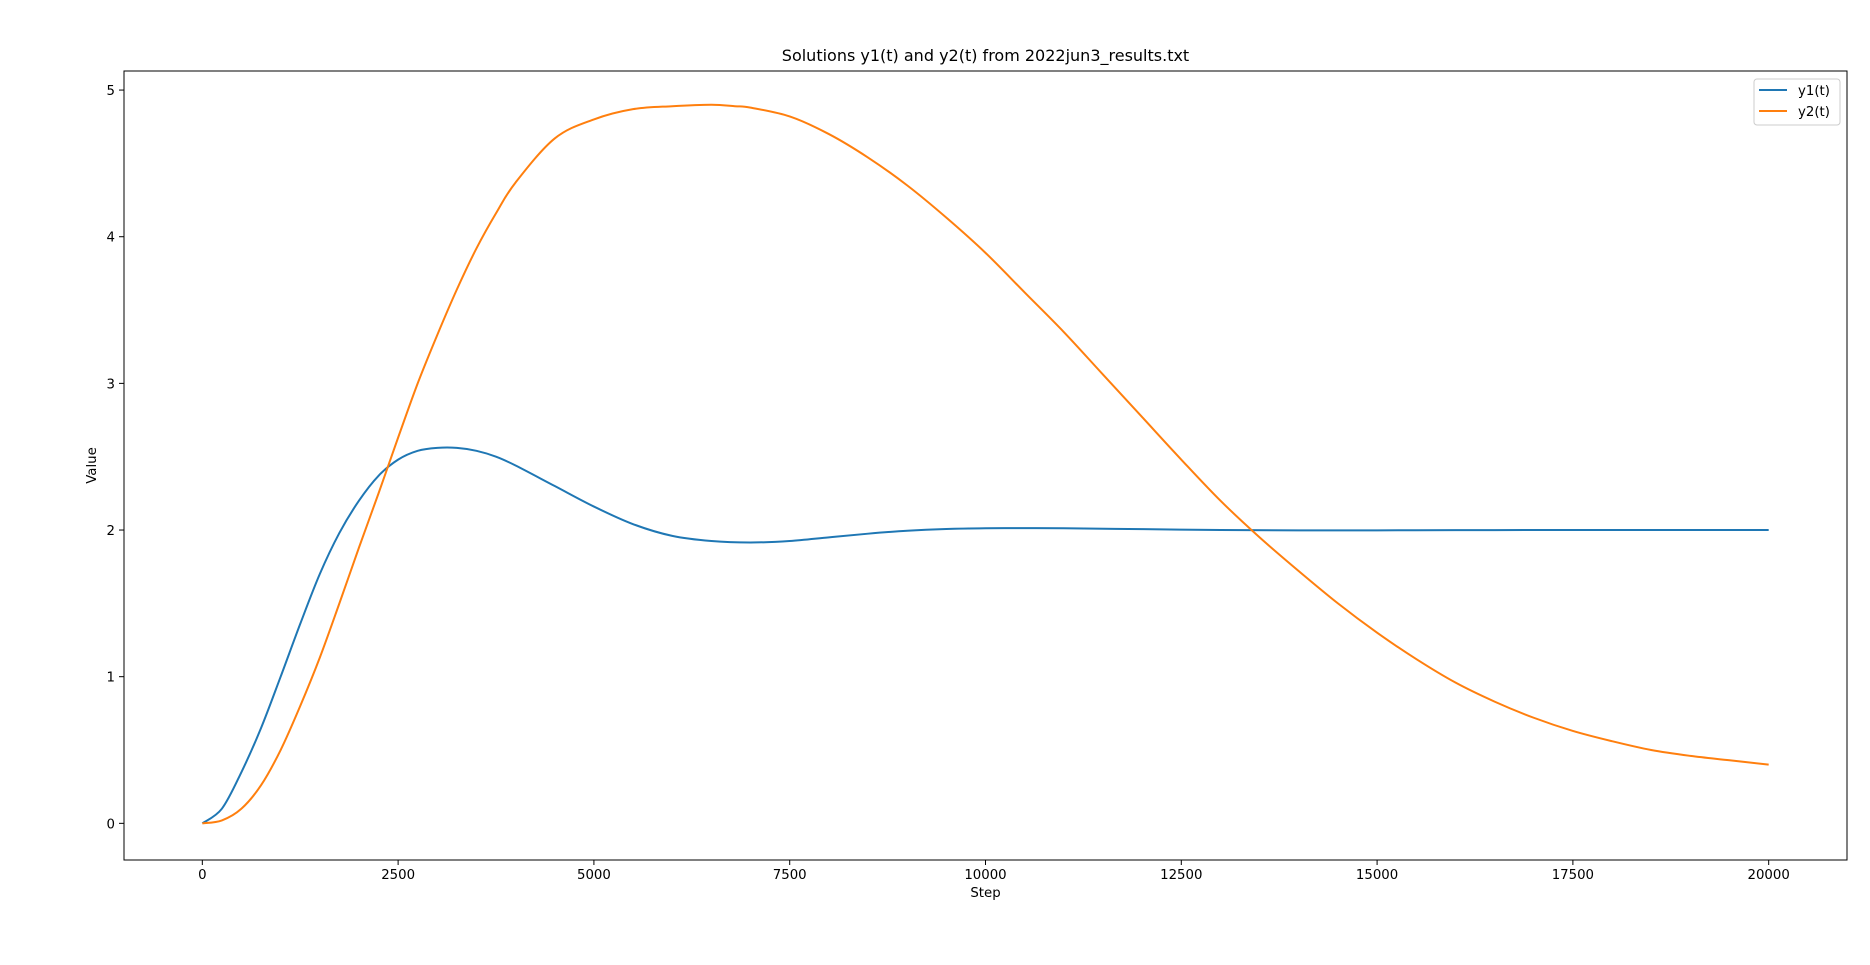  What do you see at coordinates (115, 458) in the screenshot?
I see `y-axis: 0 1 2 3 4 5` at bounding box center [115, 458].